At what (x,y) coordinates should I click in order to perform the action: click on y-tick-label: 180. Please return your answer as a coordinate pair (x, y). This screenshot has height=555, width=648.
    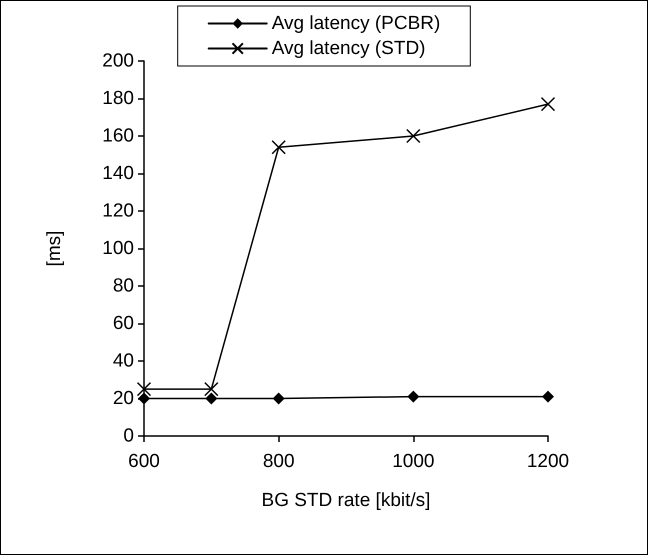
    Looking at the image, I should click on (118, 98).